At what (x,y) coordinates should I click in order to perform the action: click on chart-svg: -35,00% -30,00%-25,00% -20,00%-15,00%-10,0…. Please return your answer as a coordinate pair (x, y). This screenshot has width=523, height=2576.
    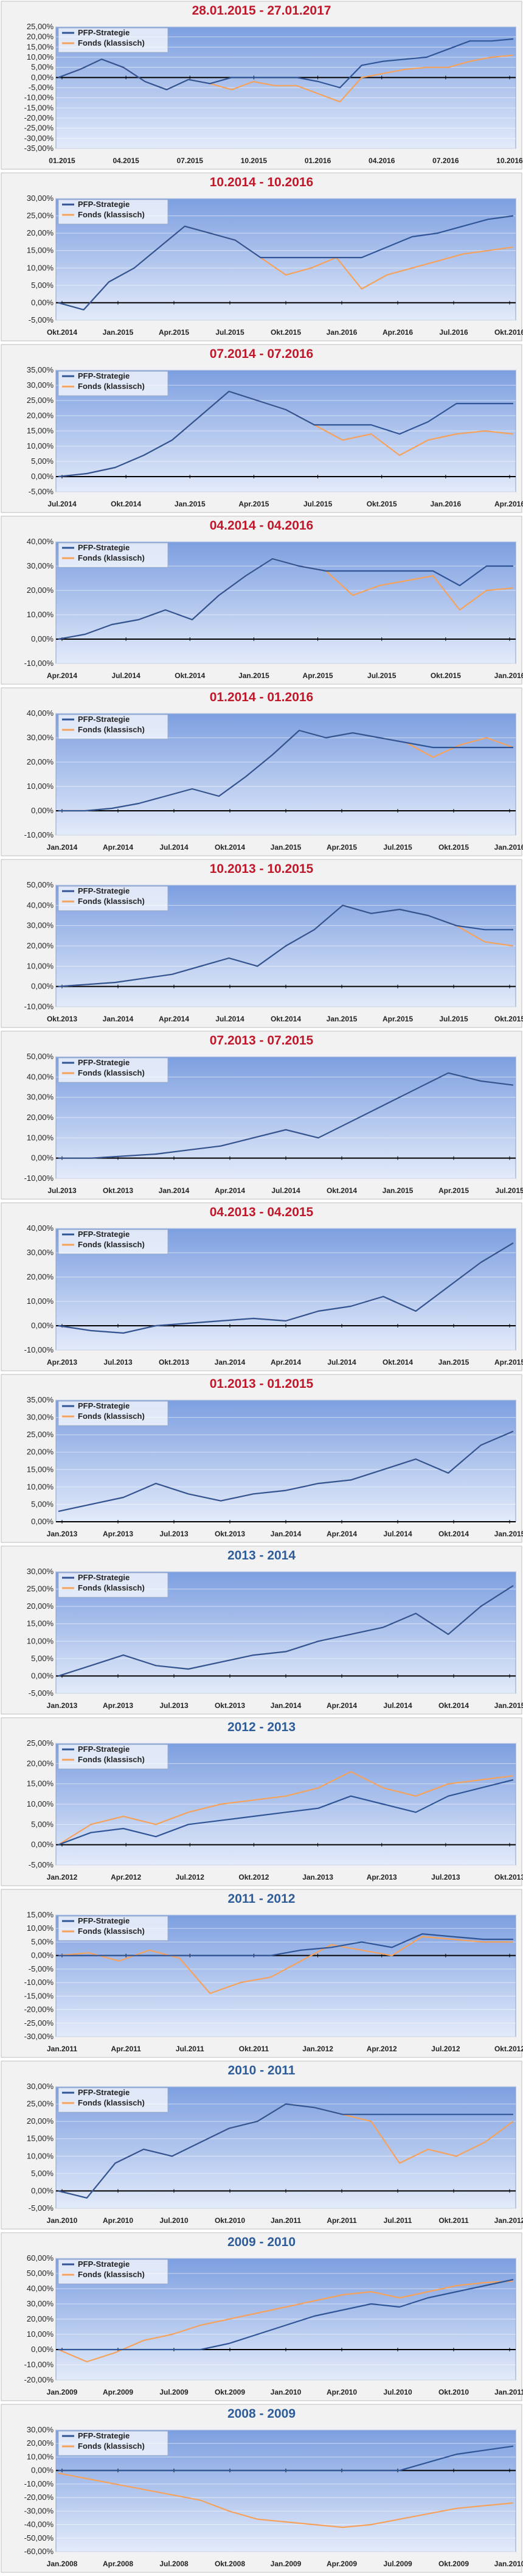
    Looking at the image, I should click on (262, 86).